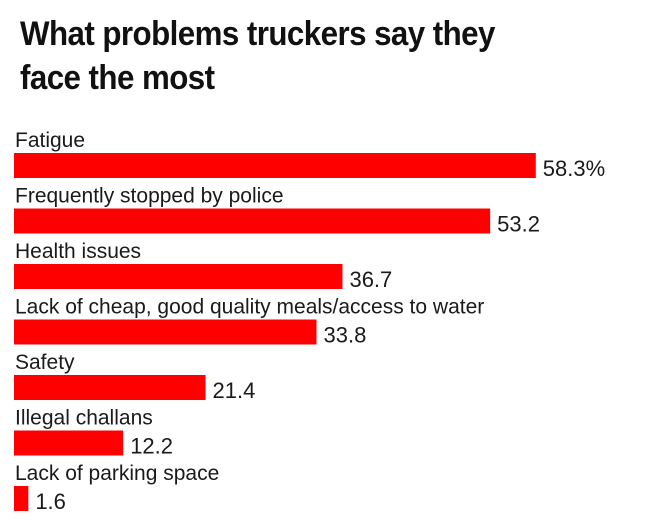 The height and width of the screenshot is (526, 650). I want to click on value-label: 1.6, so click(50, 501).